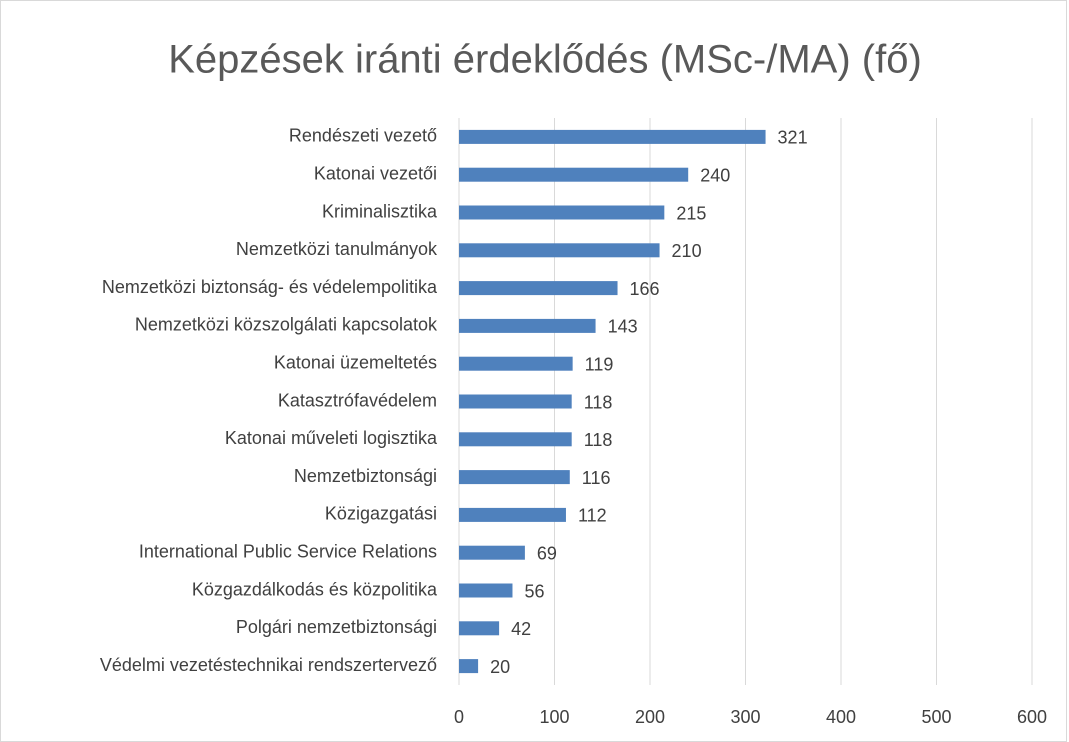 Image resolution: width=1069 pixels, height=742 pixels. What do you see at coordinates (381, 514) in the screenshot?
I see `y-tick-label: Közigazgatási` at bounding box center [381, 514].